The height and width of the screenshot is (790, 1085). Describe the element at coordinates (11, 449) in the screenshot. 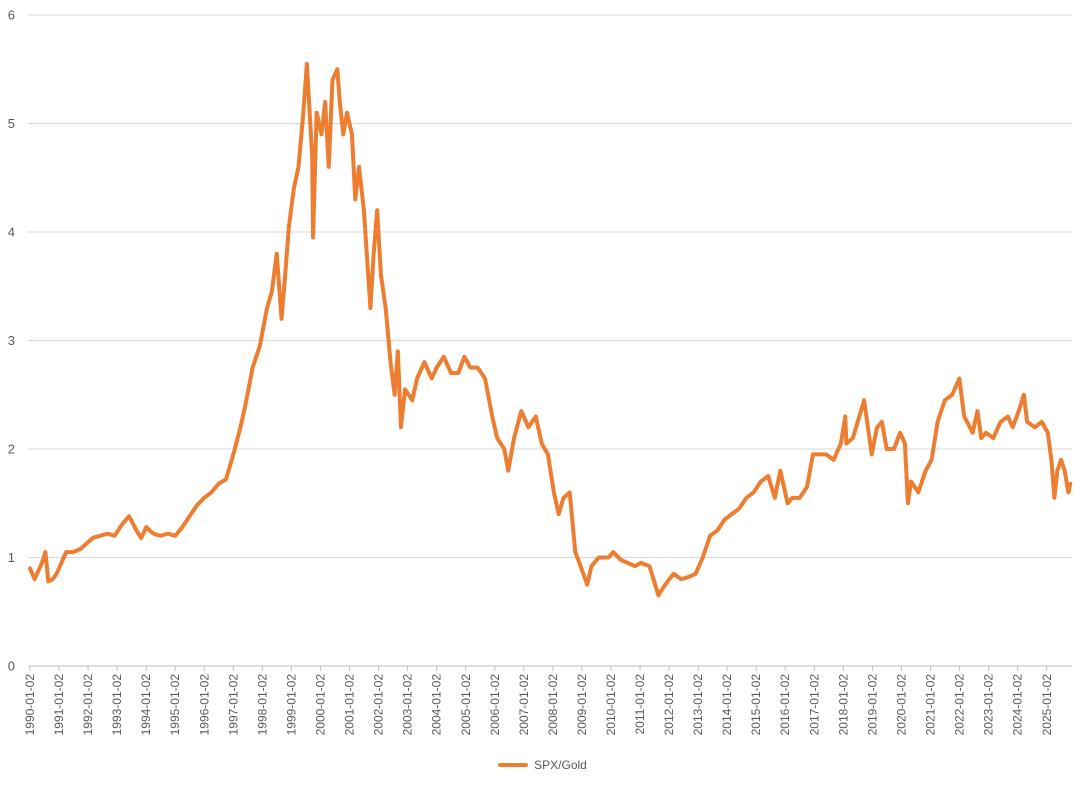

I see `y-tick-label: 2` at that location.